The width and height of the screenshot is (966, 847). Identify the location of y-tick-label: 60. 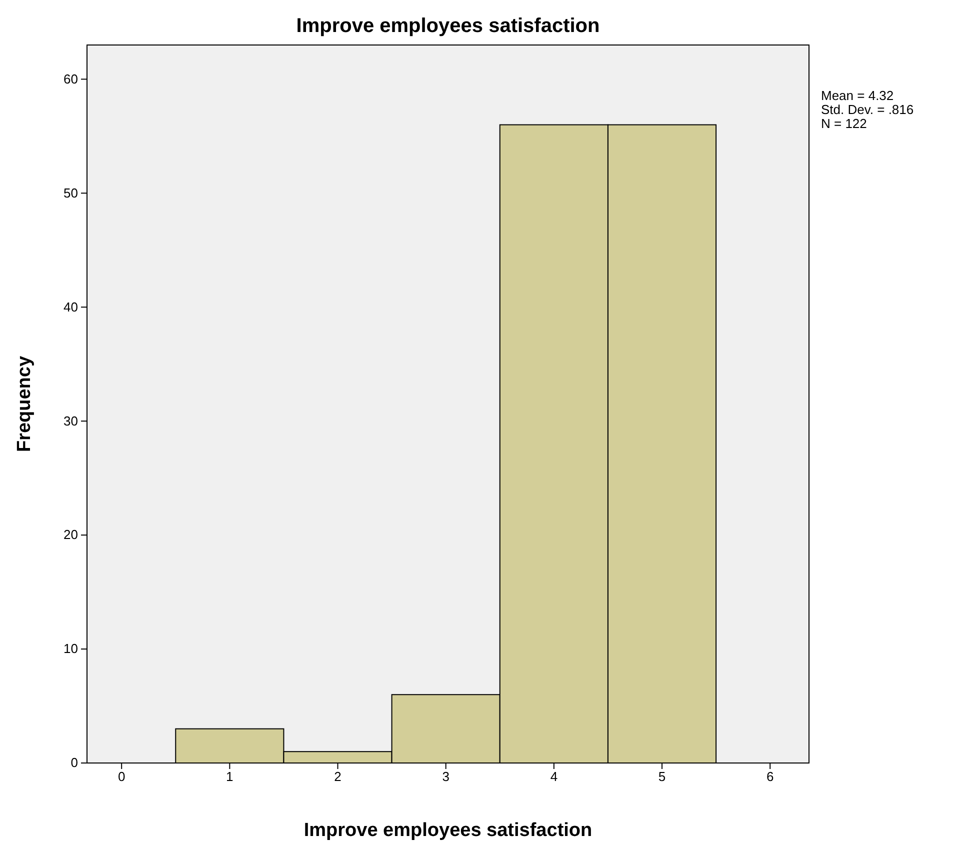
(71, 78).